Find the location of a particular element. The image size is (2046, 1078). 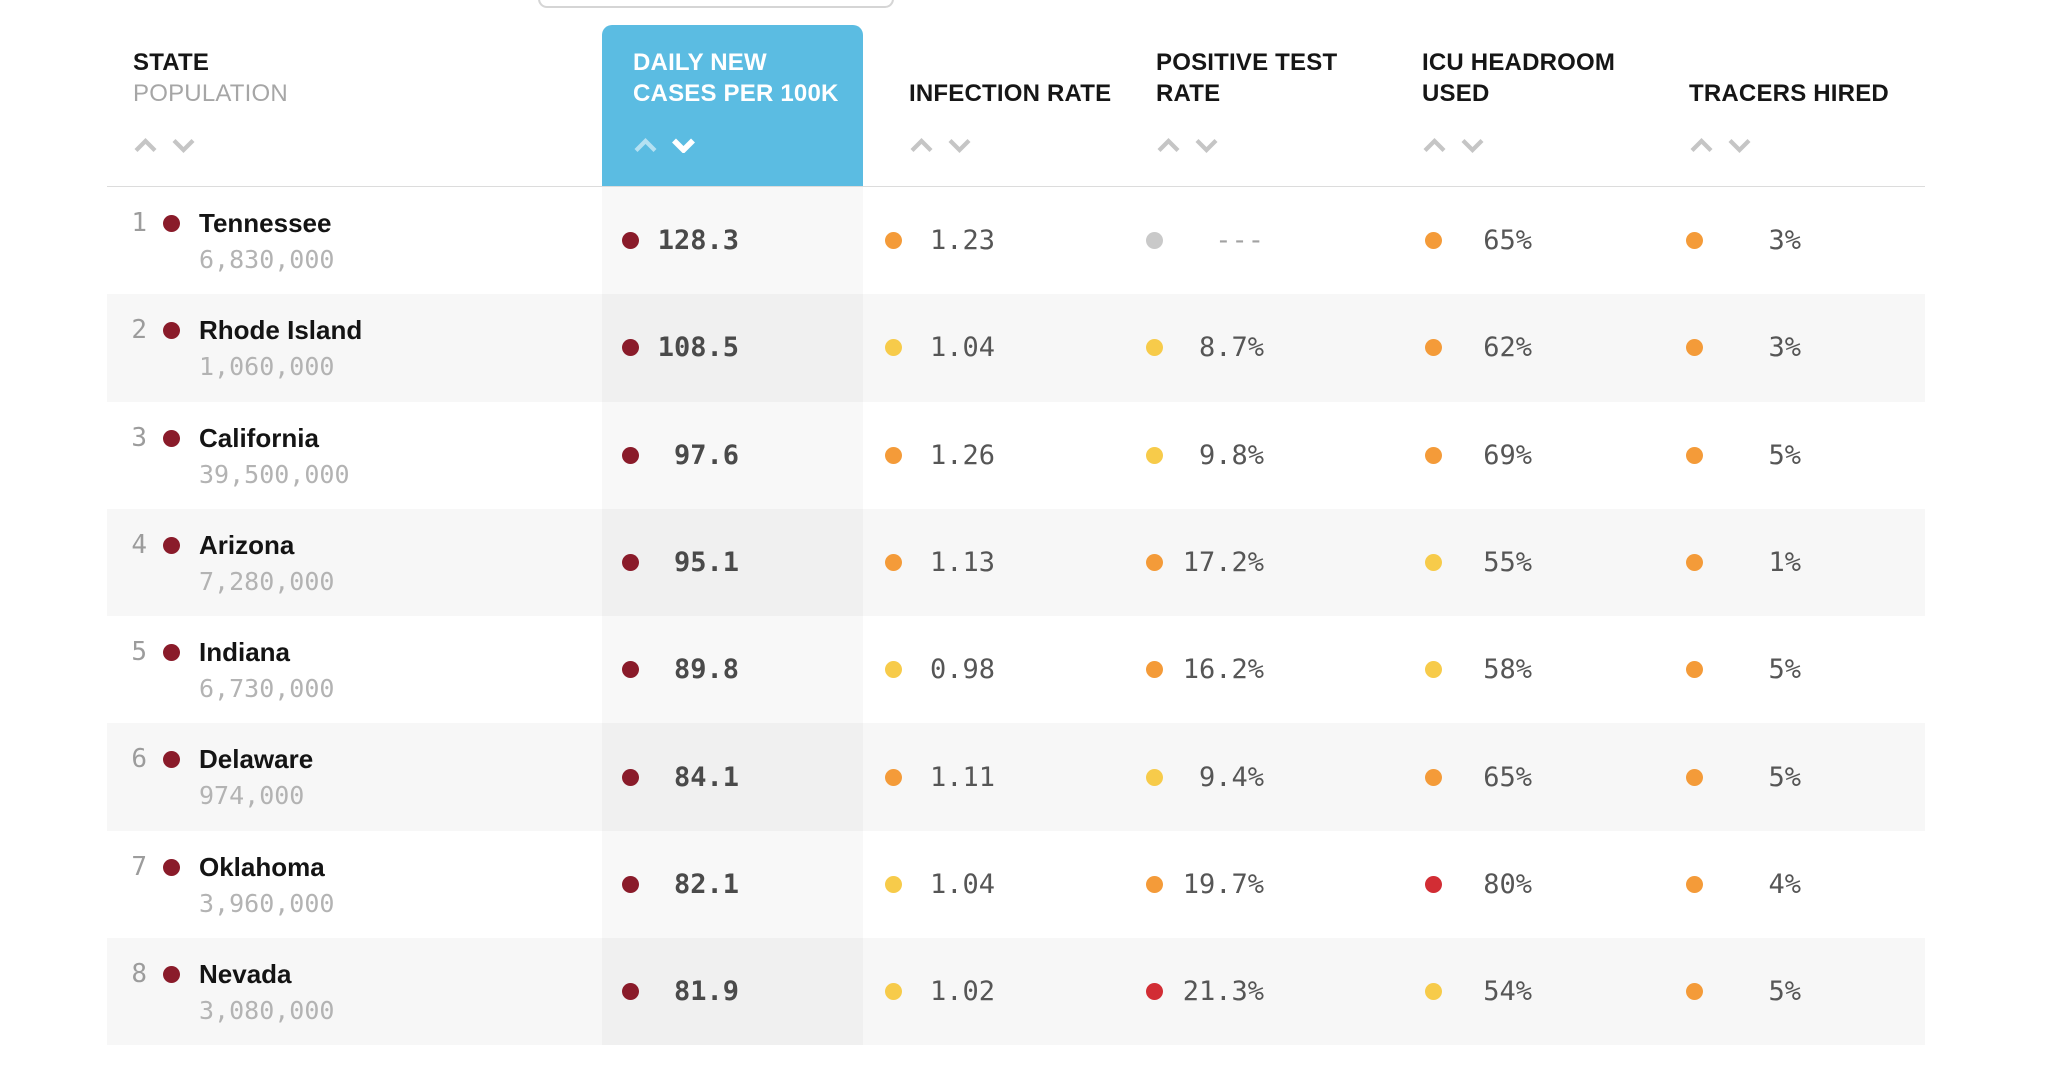

state-cell: 2 Rhode Island 1,060,000 is located at coordinates (354, 347).